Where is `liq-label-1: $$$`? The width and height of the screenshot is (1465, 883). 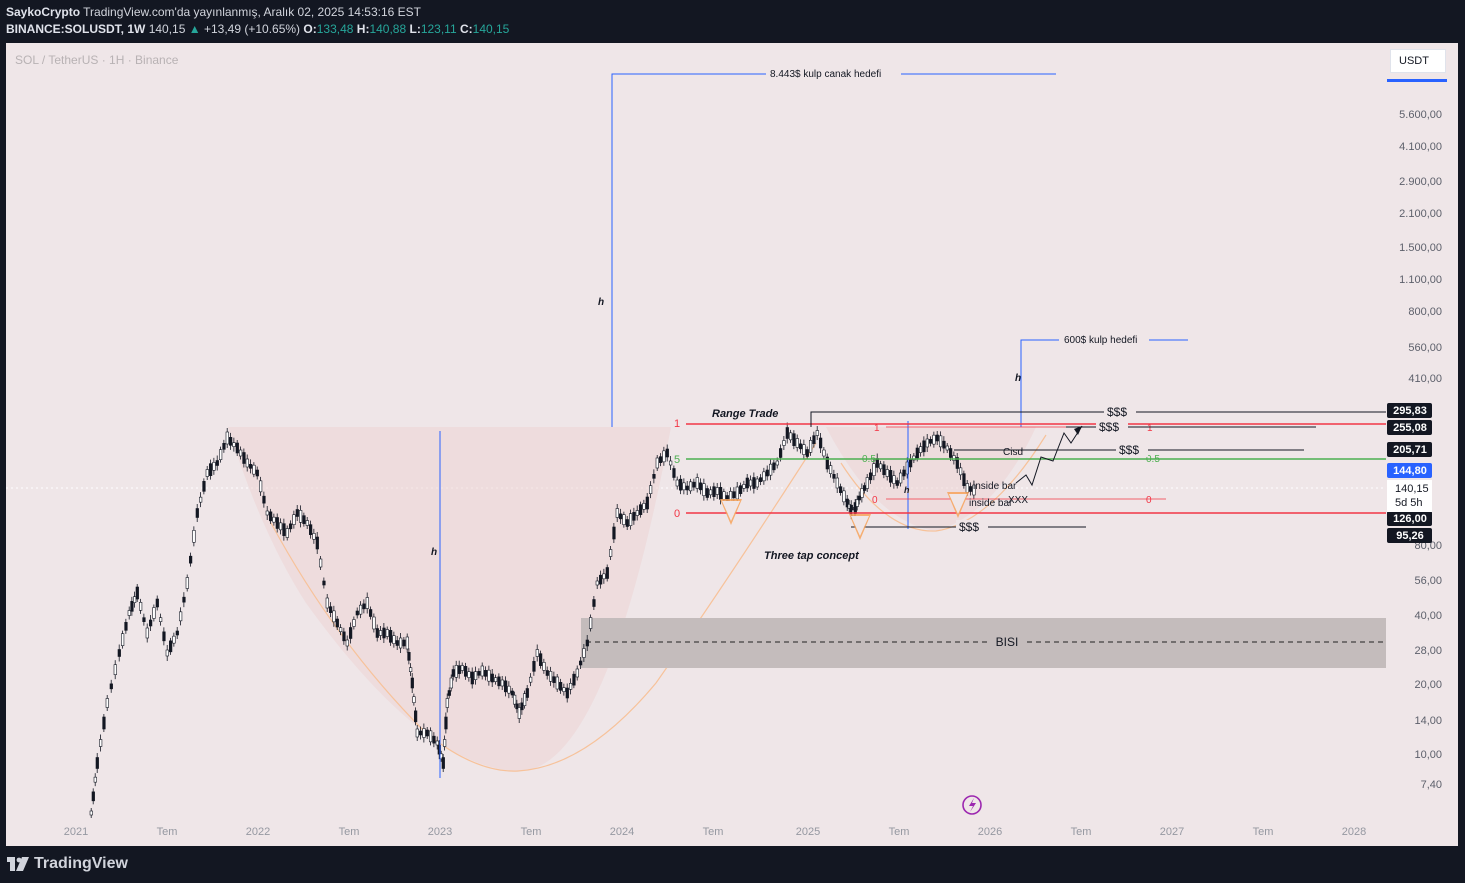 liq-label-1: $$$ is located at coordinates (1117, 412).